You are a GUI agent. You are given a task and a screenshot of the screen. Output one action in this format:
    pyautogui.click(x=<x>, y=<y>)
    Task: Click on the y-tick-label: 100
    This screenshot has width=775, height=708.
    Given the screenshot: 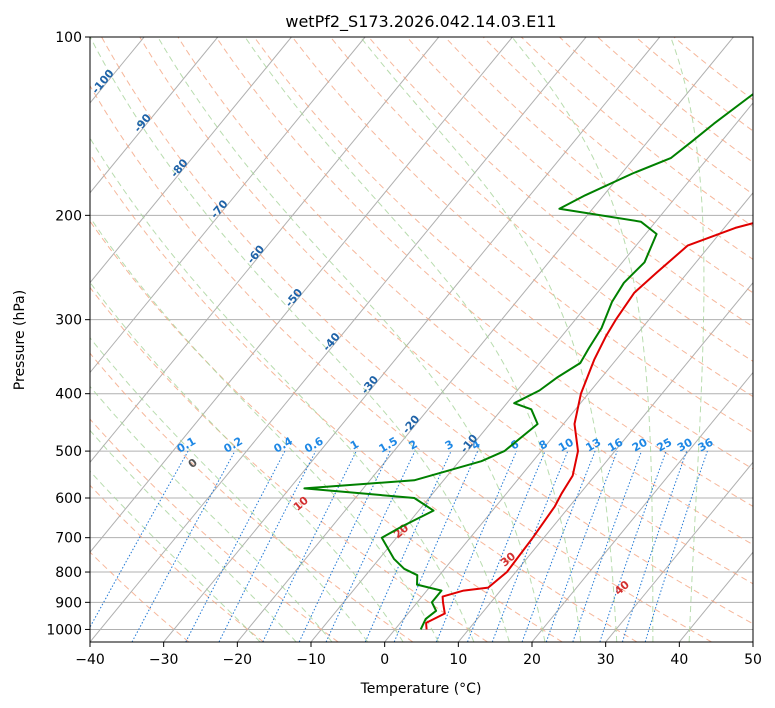 What is the action you would take?
    pyautogui.click(x=68, y=38)
    